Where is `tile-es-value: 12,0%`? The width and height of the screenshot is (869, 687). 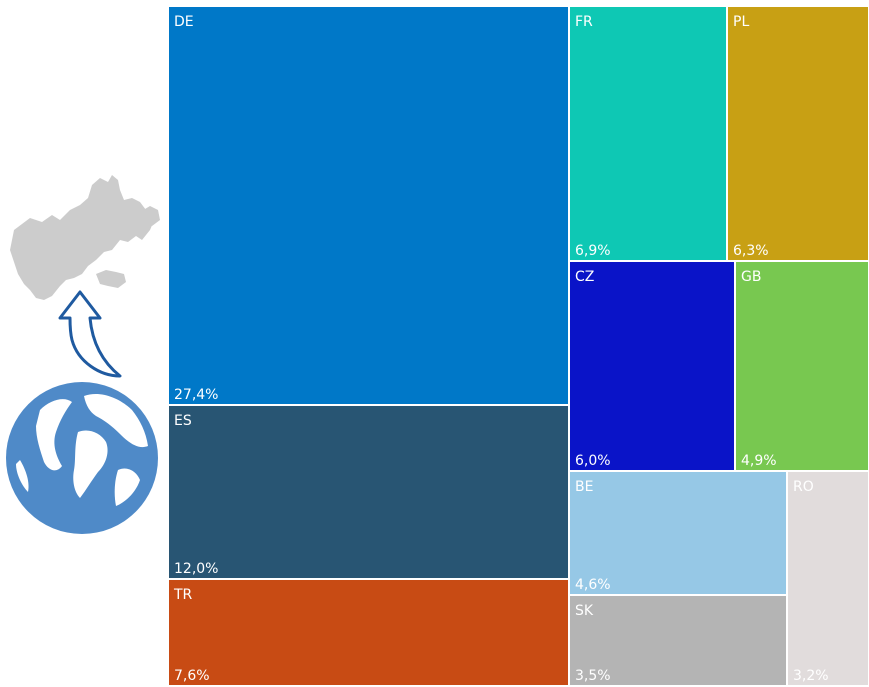 tile-es-value: 12,0% is located at coordinates (196, 569).